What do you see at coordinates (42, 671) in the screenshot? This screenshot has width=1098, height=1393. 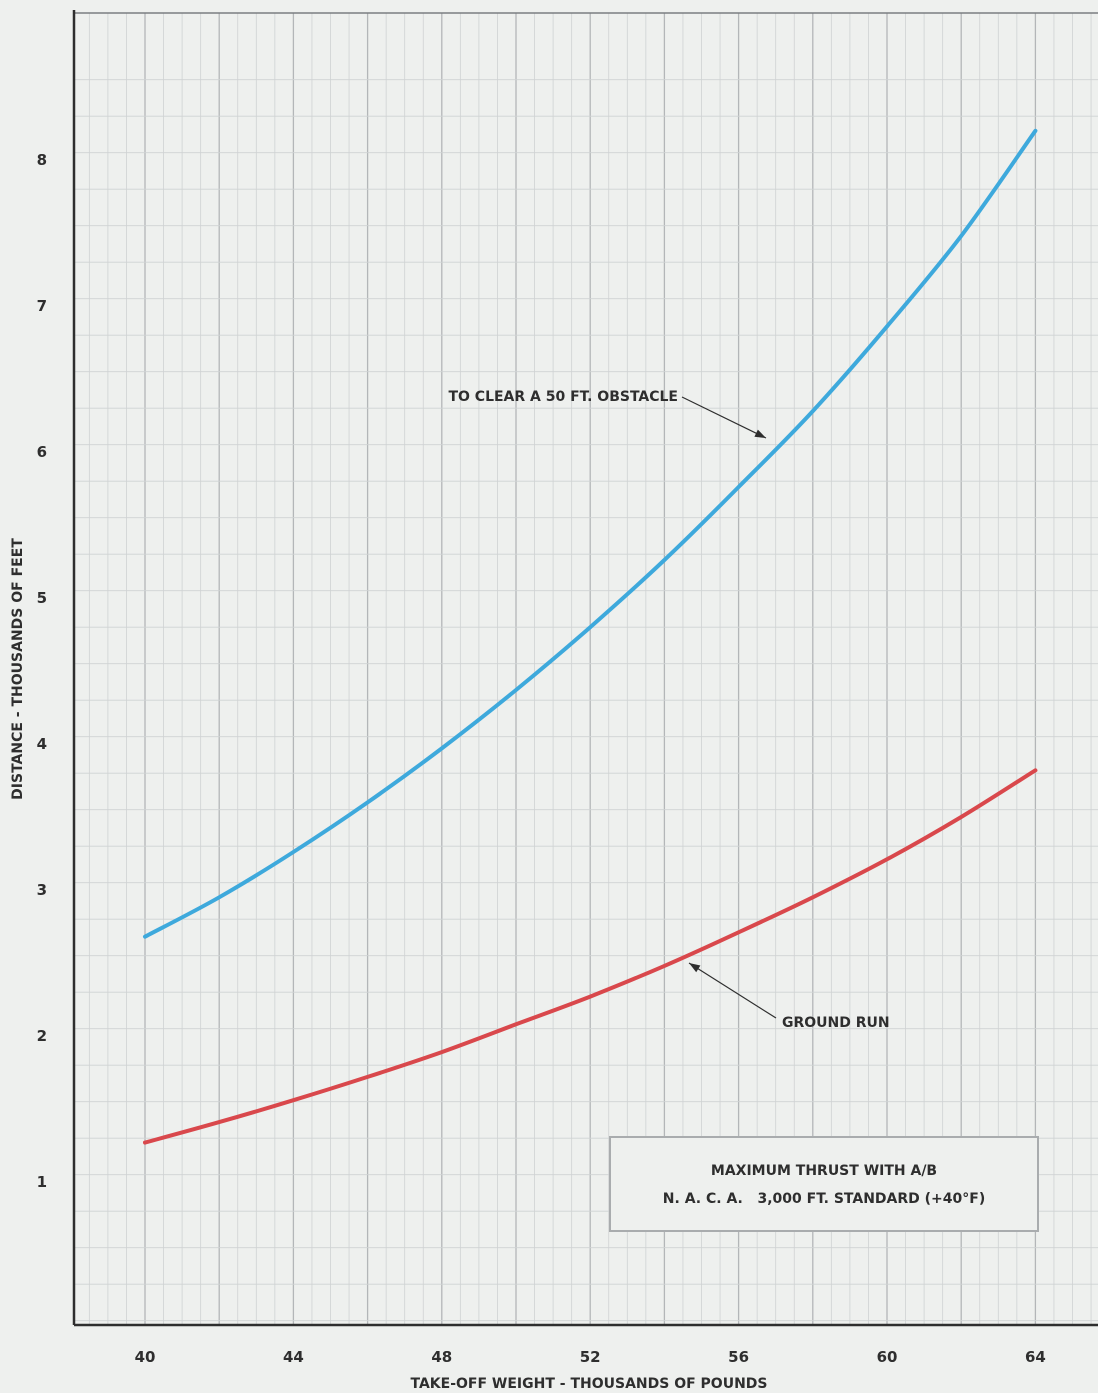 I see `y-tick-labels: 1 2 3 4 5 6 7 8` at bounding box center [42, 671].